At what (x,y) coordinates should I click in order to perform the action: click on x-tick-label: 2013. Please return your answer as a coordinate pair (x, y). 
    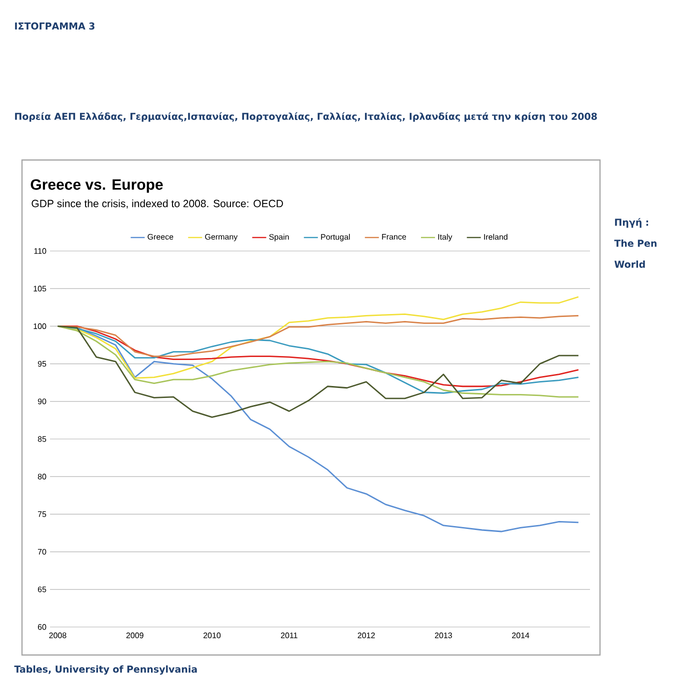
    Looking at the image, I should click on (443, 635).